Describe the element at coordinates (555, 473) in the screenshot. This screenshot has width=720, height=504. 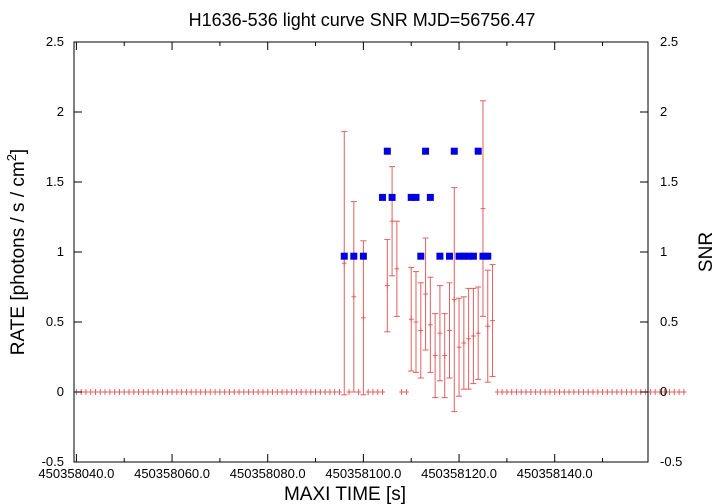
I see `x-tick-label: 450358140.0` at that location.